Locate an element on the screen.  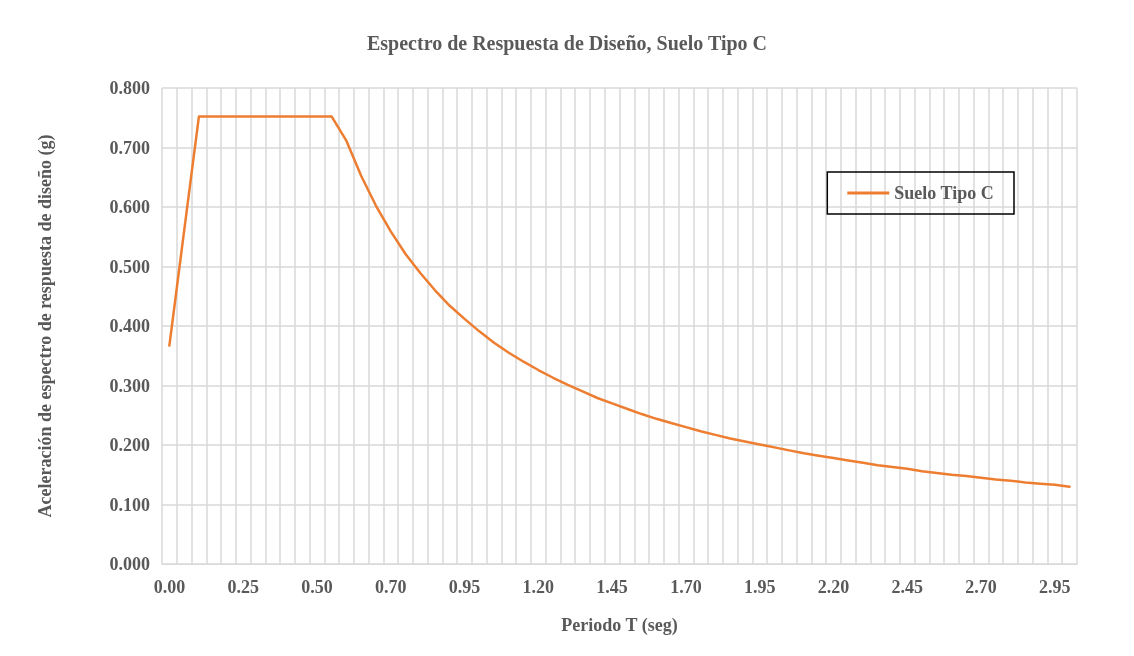
y-tick-label: 0.300 is located at coordinates (129, 385).